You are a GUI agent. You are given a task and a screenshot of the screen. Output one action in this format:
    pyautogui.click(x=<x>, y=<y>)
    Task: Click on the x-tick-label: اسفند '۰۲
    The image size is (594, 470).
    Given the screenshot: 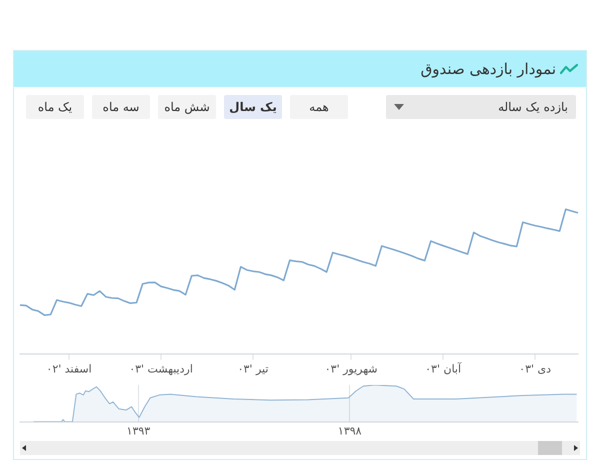 What is the action you would take?
    pyautogui.click(x=69, y=369)
    